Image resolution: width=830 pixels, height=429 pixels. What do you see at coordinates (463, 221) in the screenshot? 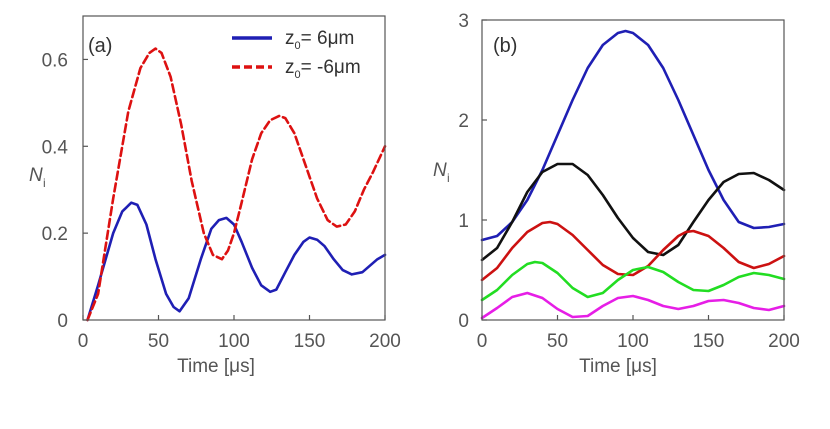
I see `y-tick-label: 1` at bounding box center [463, 221].